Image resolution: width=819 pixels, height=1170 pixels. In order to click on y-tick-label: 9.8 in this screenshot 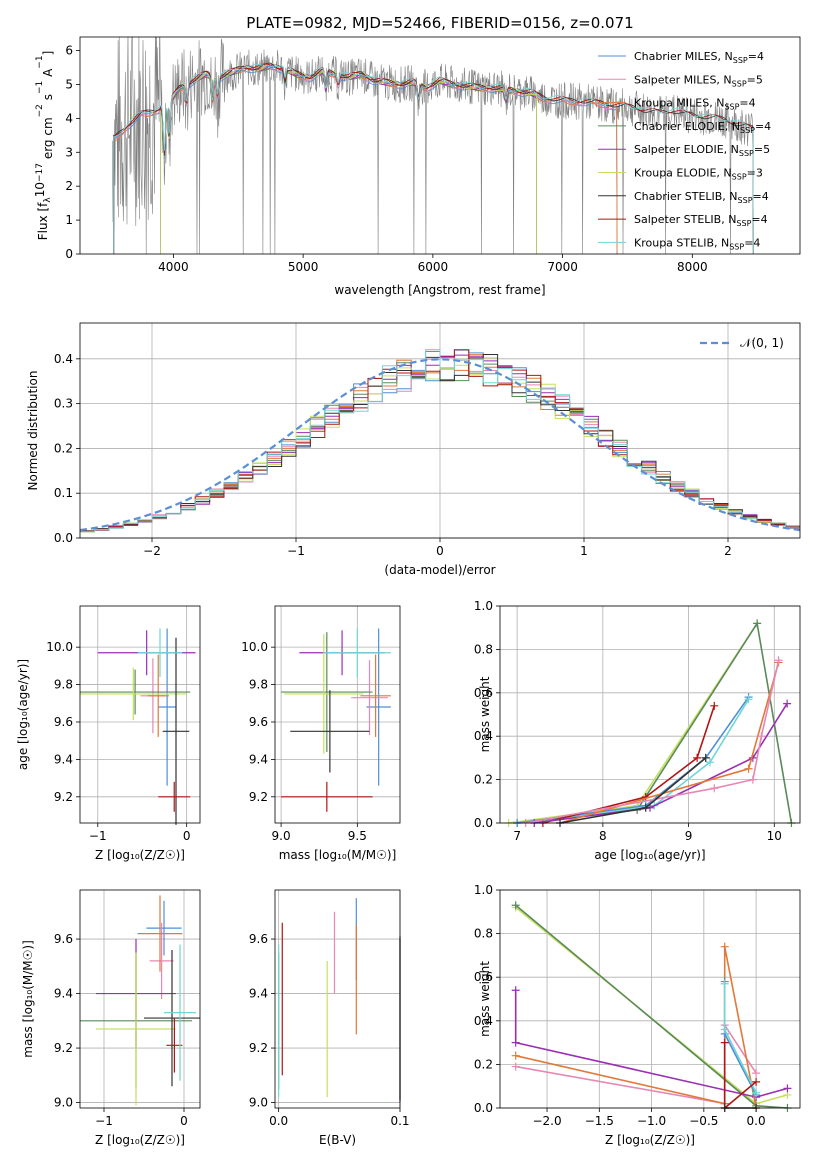, I will do `click(258, 685)`.